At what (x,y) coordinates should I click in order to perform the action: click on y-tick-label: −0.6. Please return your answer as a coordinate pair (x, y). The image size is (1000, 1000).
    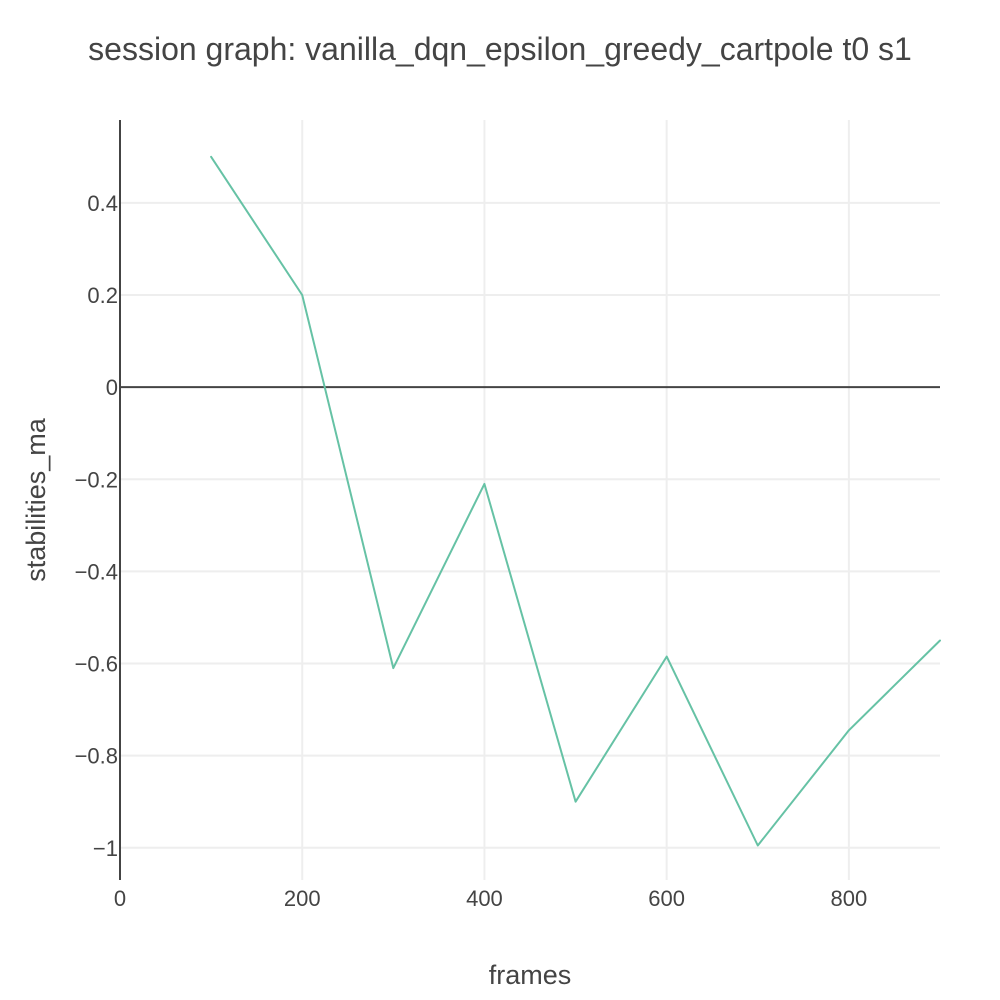
    Looking at the image, I should click on (96, 664).